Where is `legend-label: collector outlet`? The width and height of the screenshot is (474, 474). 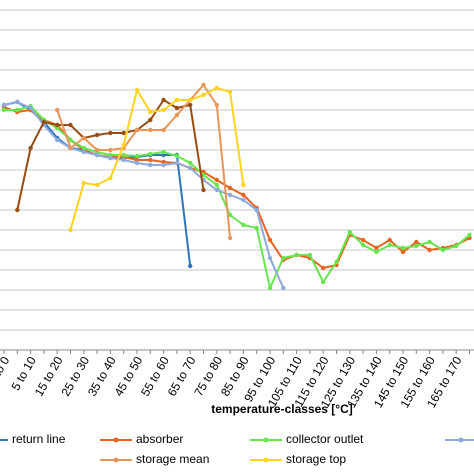 legend-label: collector outlet is located at coordinates (325, 439).